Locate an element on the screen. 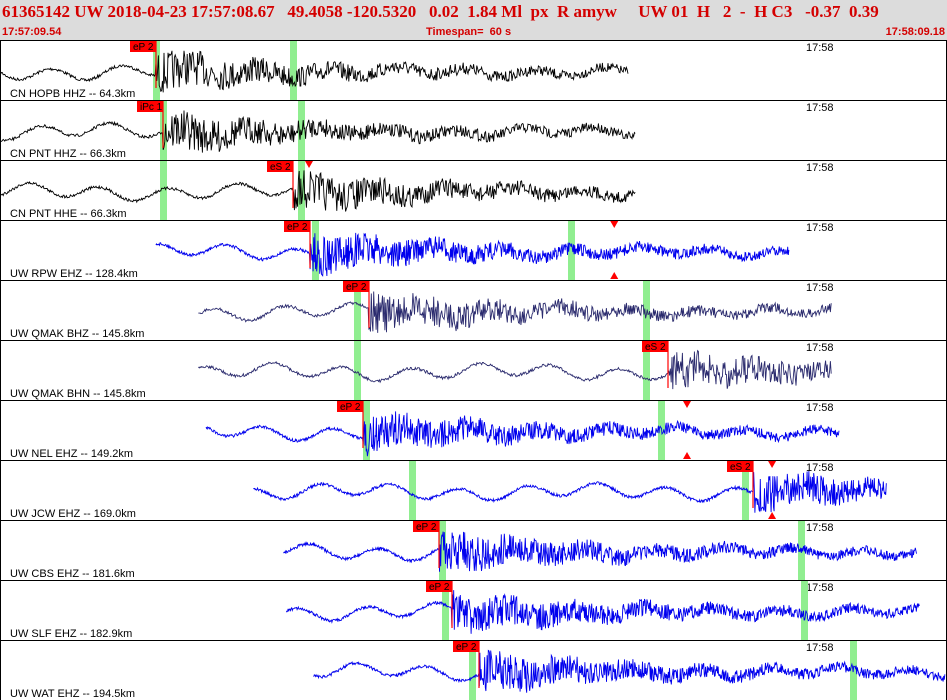  pick-label: iPc 1 is located at coordinates (151, 107).